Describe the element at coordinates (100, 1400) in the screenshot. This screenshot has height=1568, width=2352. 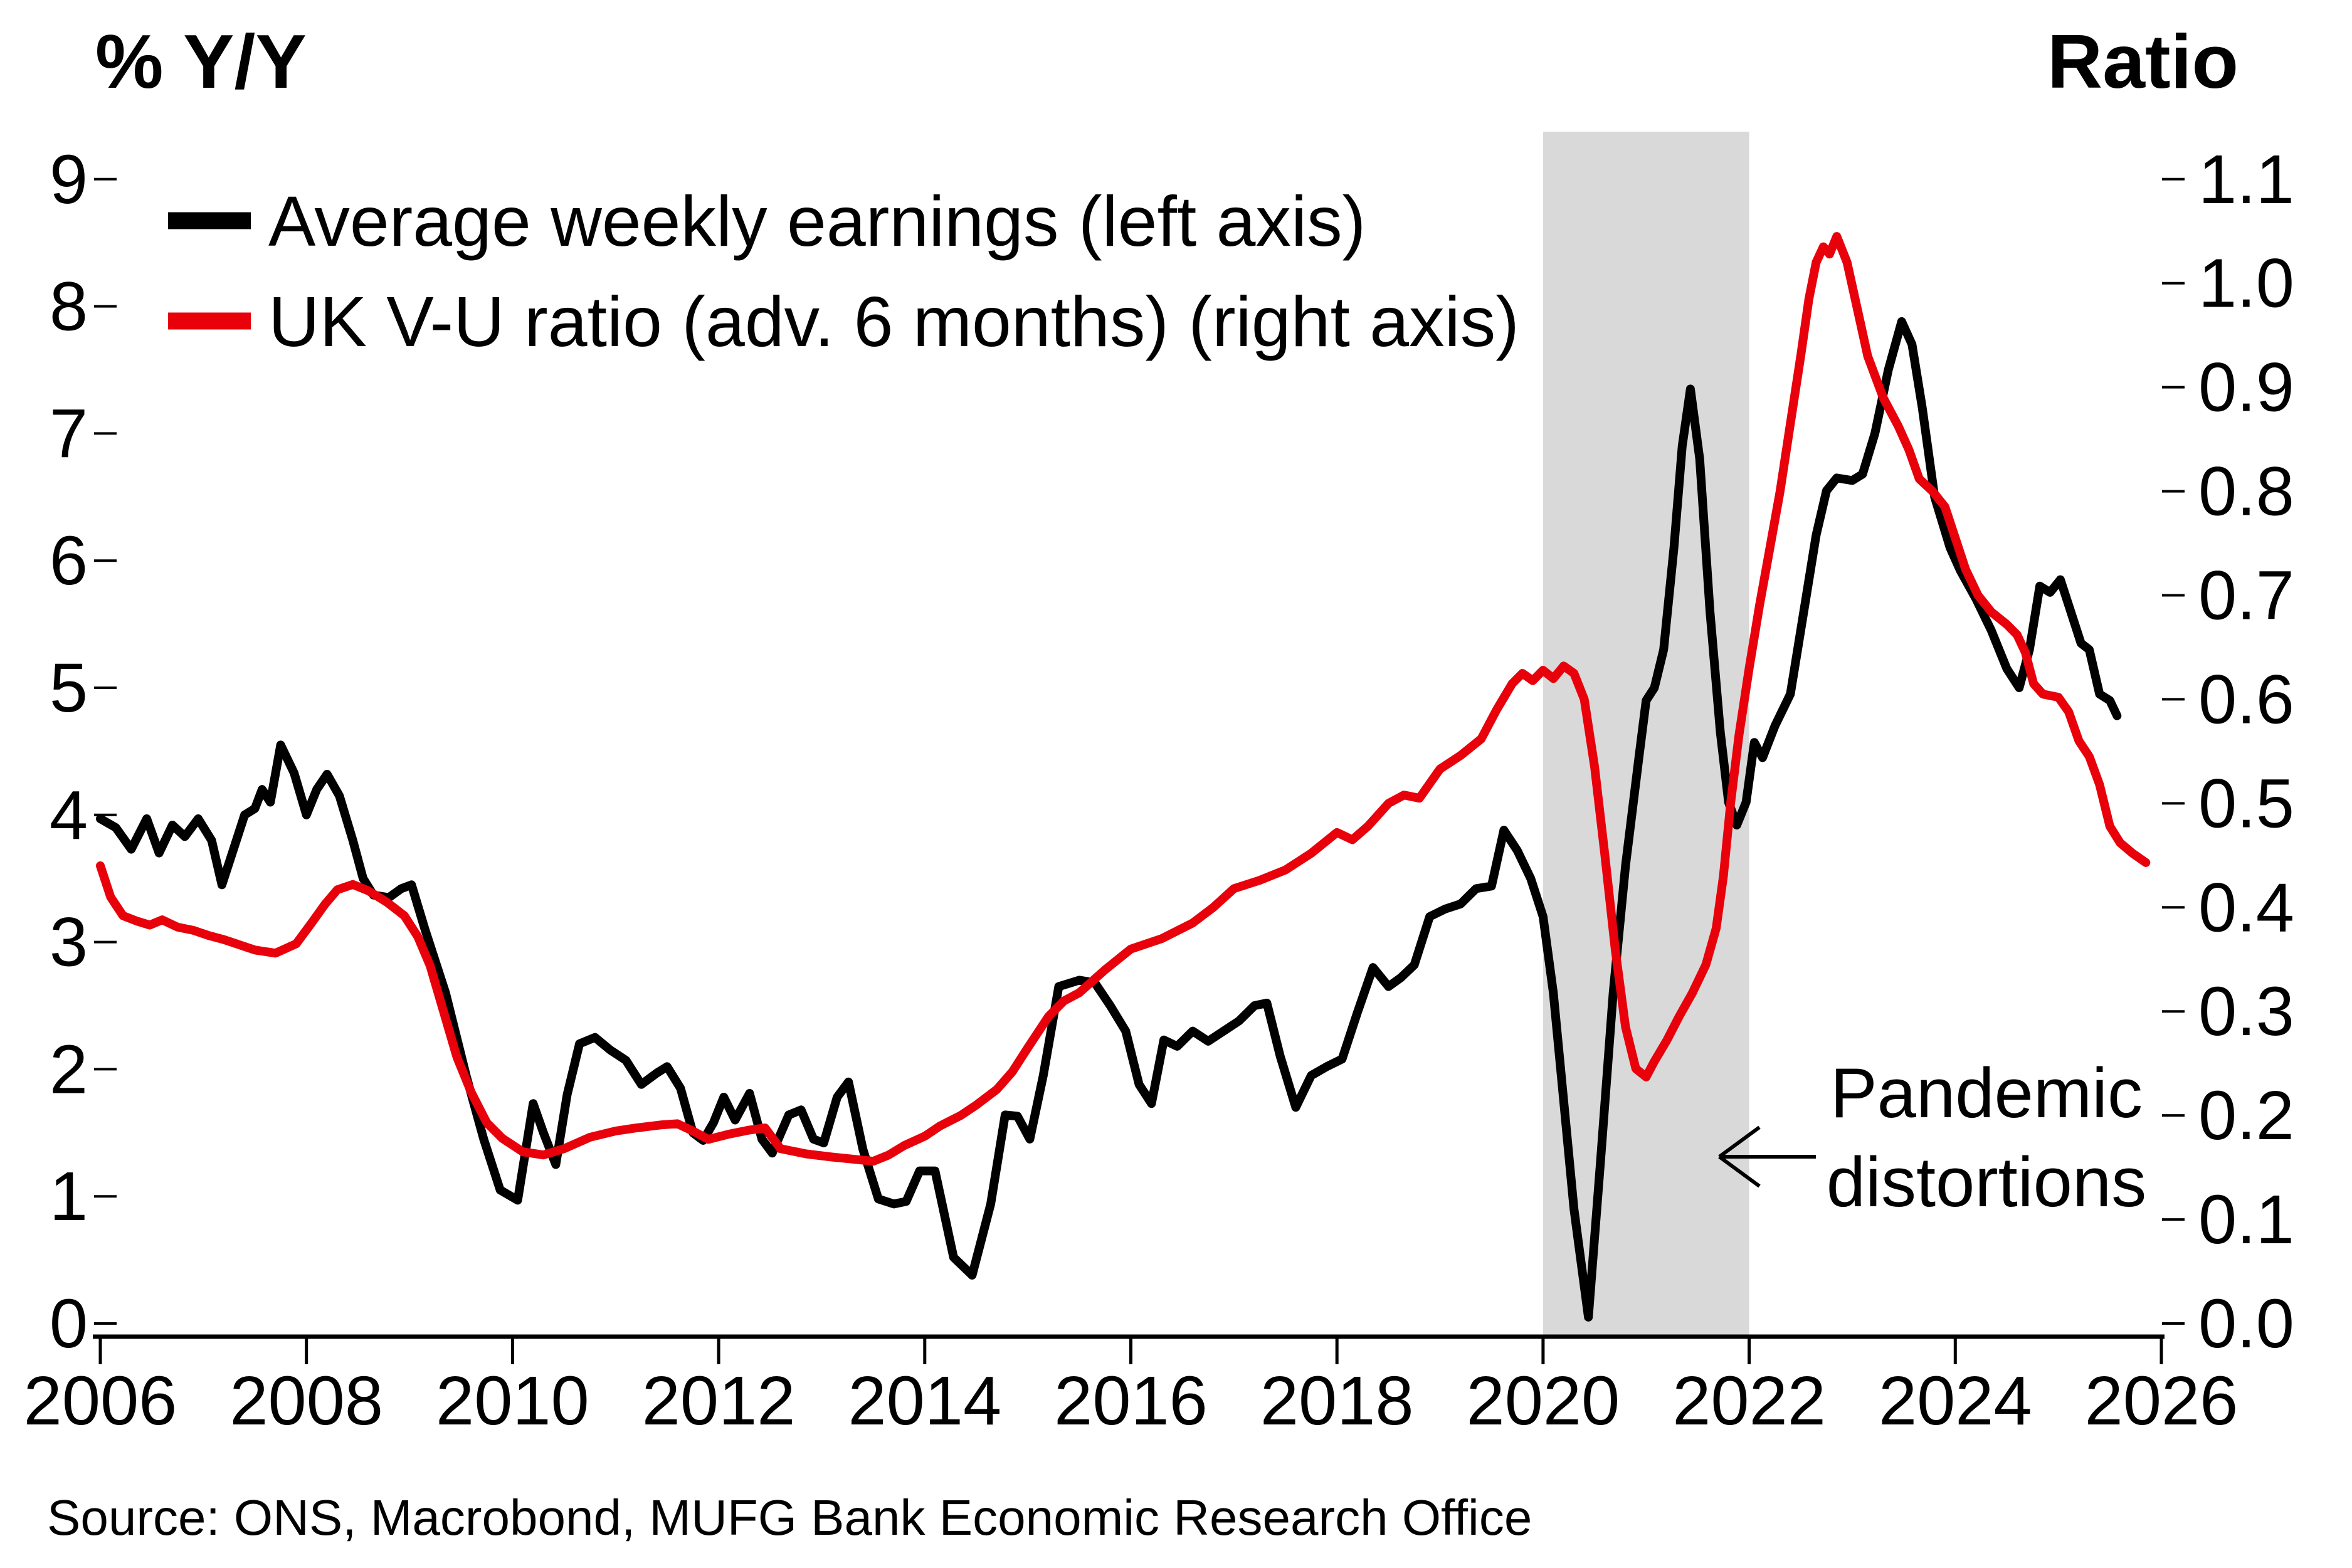
I see `x-axis-tick-label: 2006` at that location.